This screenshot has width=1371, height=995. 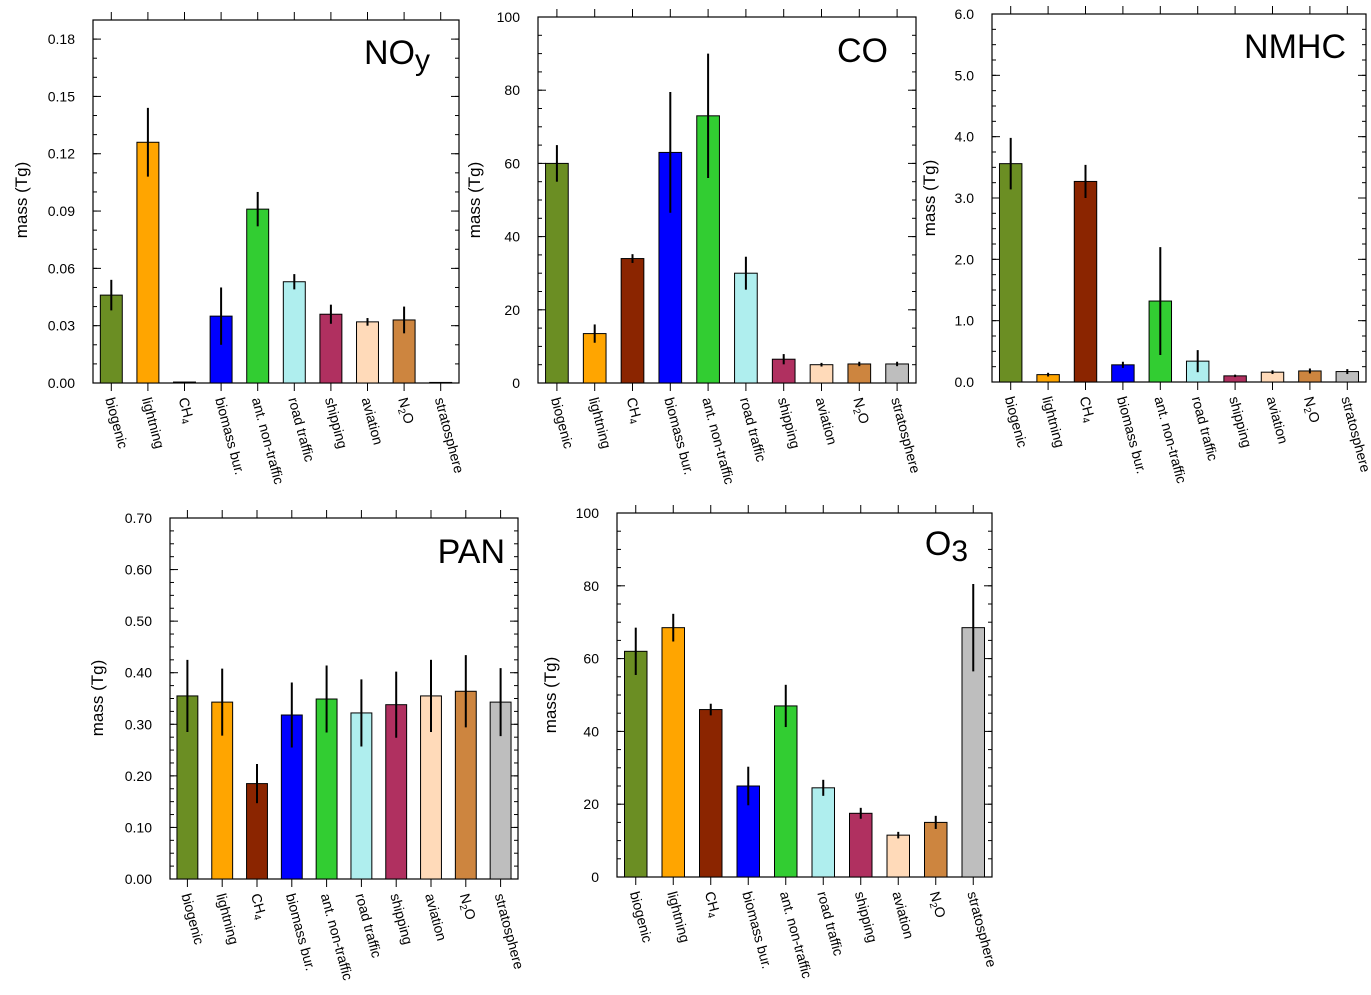 I want to click on bar-ant-non-traffic, so click(x=786, y=791).